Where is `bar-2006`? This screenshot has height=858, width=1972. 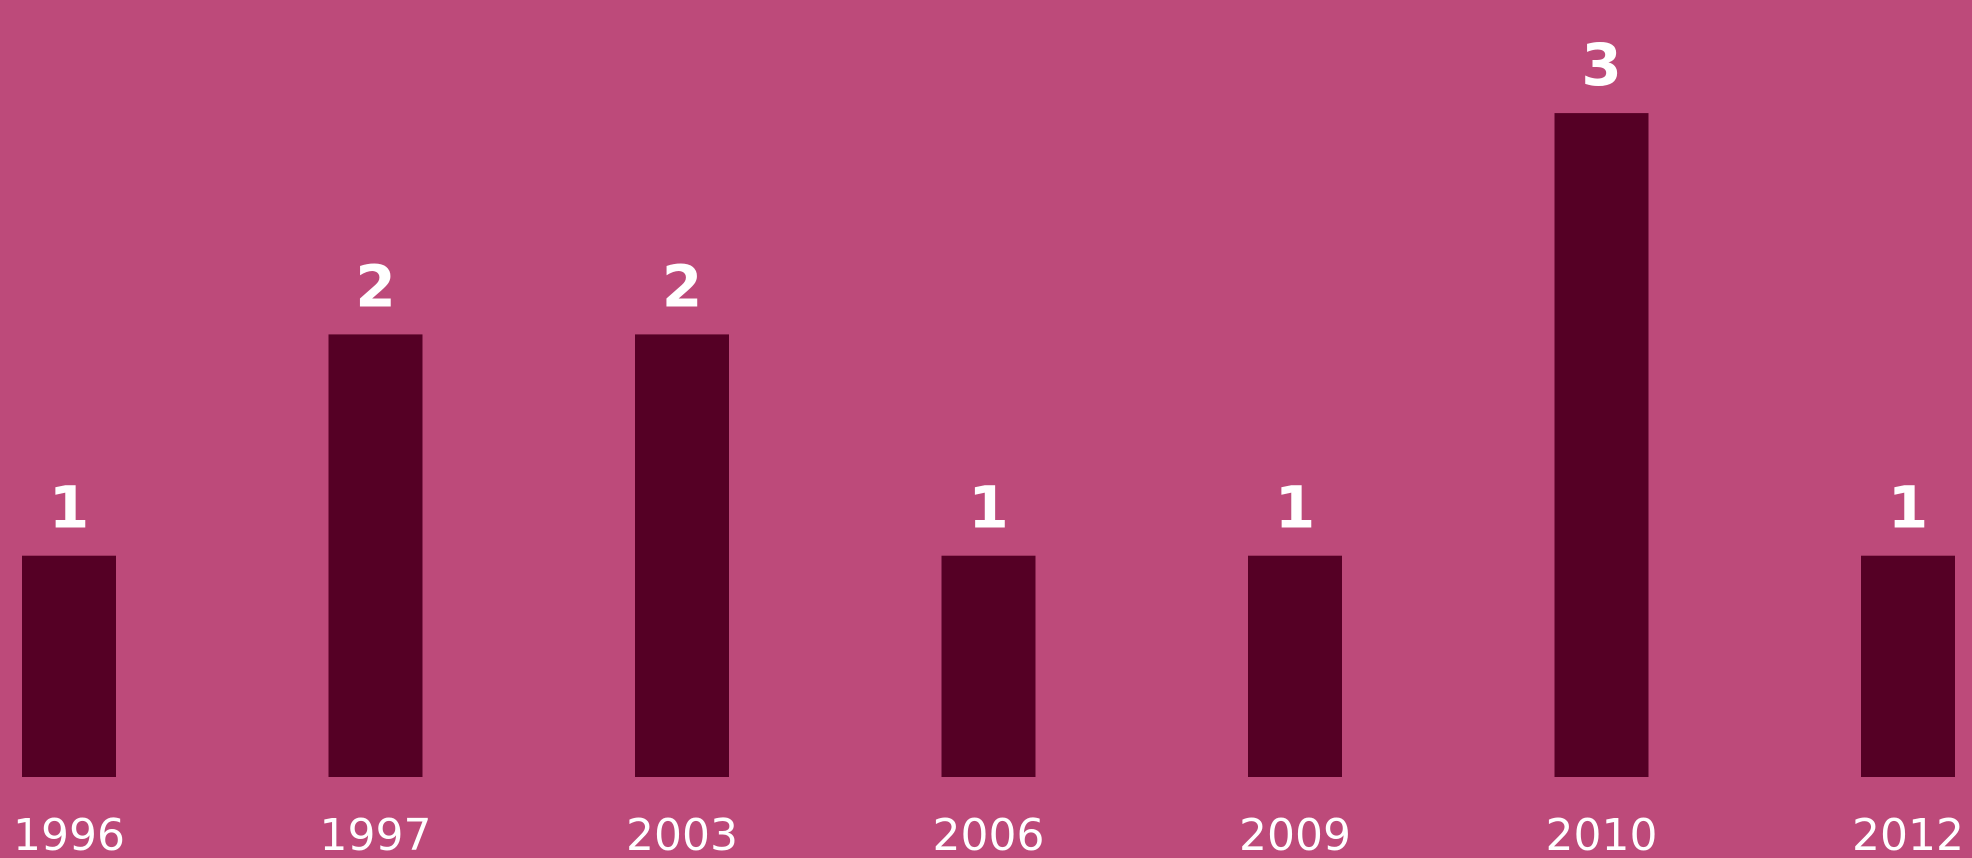 bar-2006 is located at coordinates (988, 666).